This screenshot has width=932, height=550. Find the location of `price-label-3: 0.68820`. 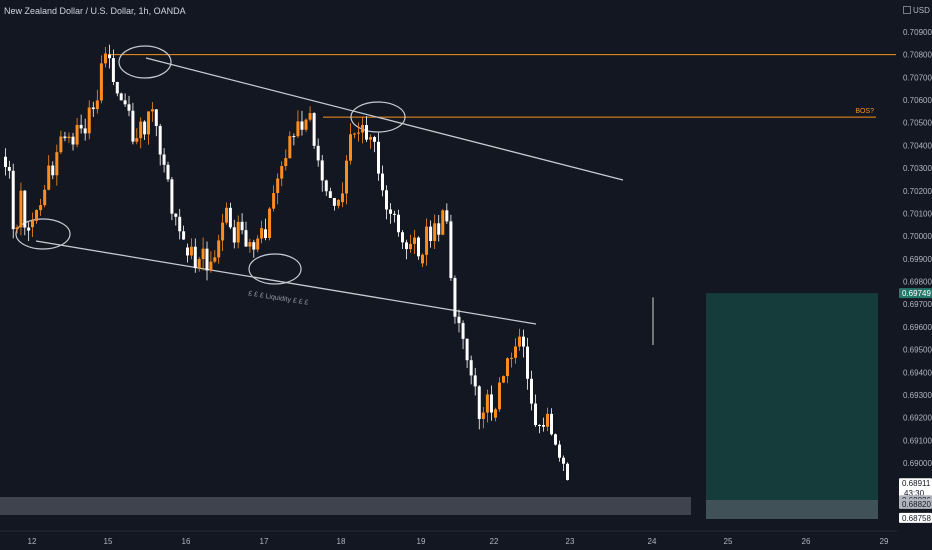

price-label-3: 0.68820 is located at coordinates (916, 504).